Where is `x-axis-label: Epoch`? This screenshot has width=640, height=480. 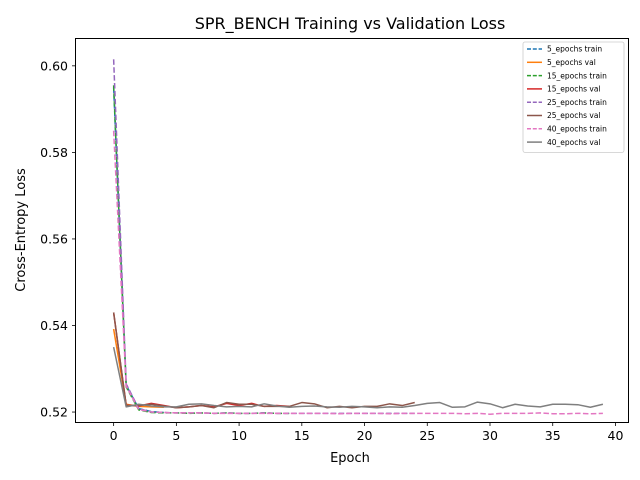
x-axis-label: Epoch is located at coordinates (350, 458).